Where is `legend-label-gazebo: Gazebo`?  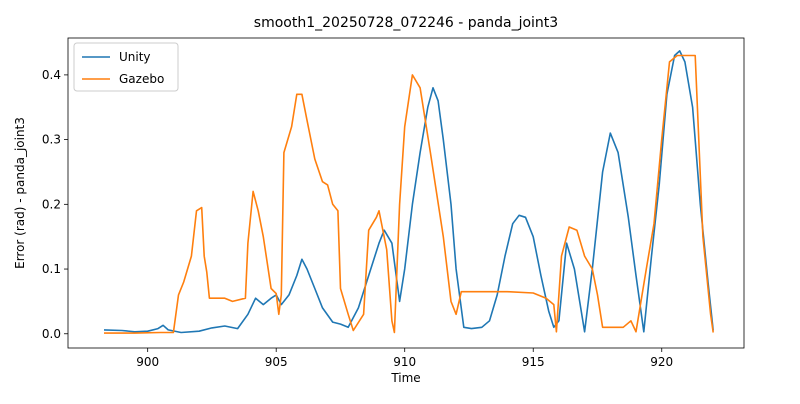
legend-label-gazebo: Gazebo is located at coordinates (141, 79).